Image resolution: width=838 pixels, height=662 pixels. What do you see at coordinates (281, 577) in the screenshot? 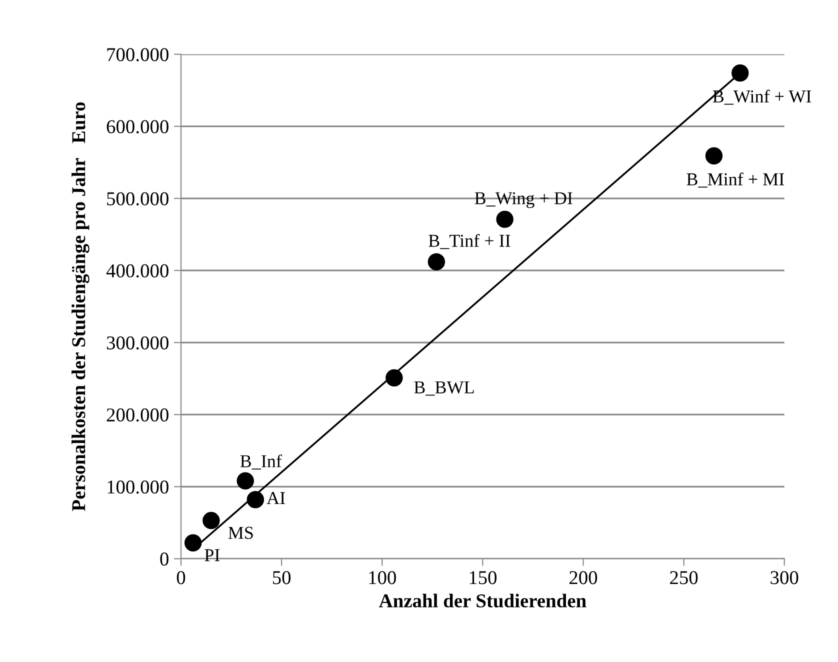
I see `x-tick-label: 50` at bounding box center [281, 577].